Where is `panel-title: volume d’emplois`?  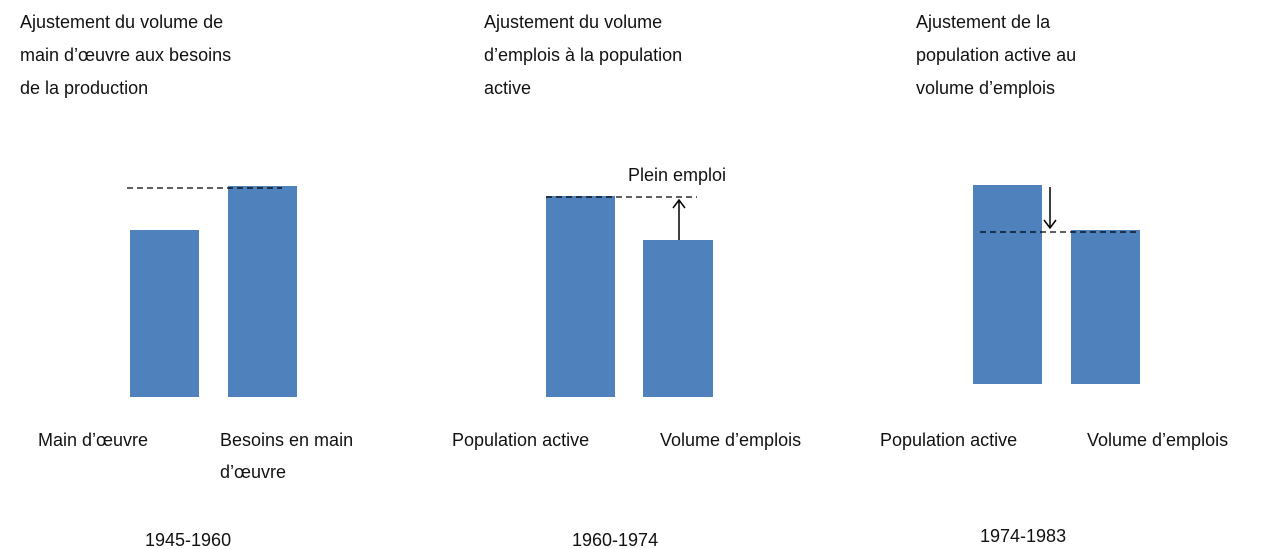 panel-title: volume d’emplois is located at coordinates (985, 88).